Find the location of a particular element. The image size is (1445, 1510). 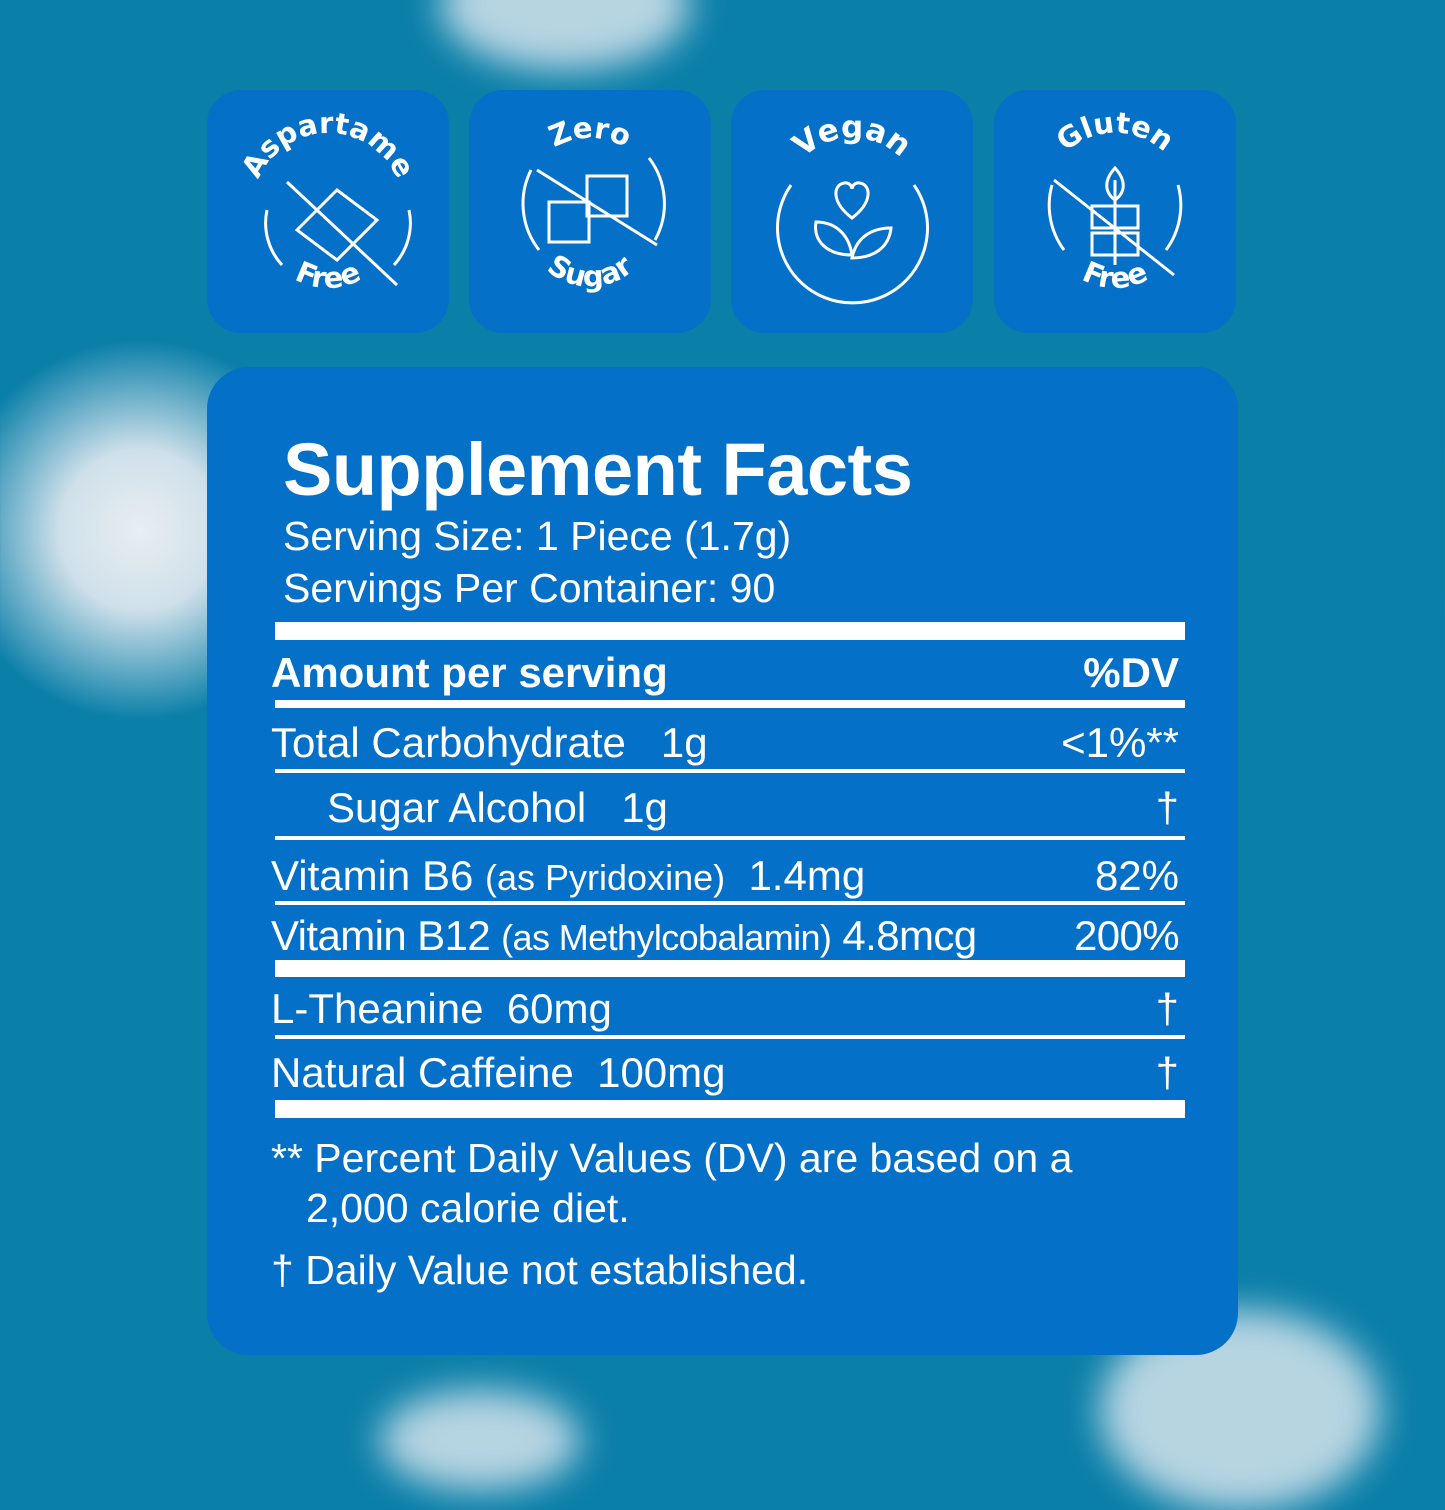

badge-top-label: Aspartame is located at coordinates (327, 144).